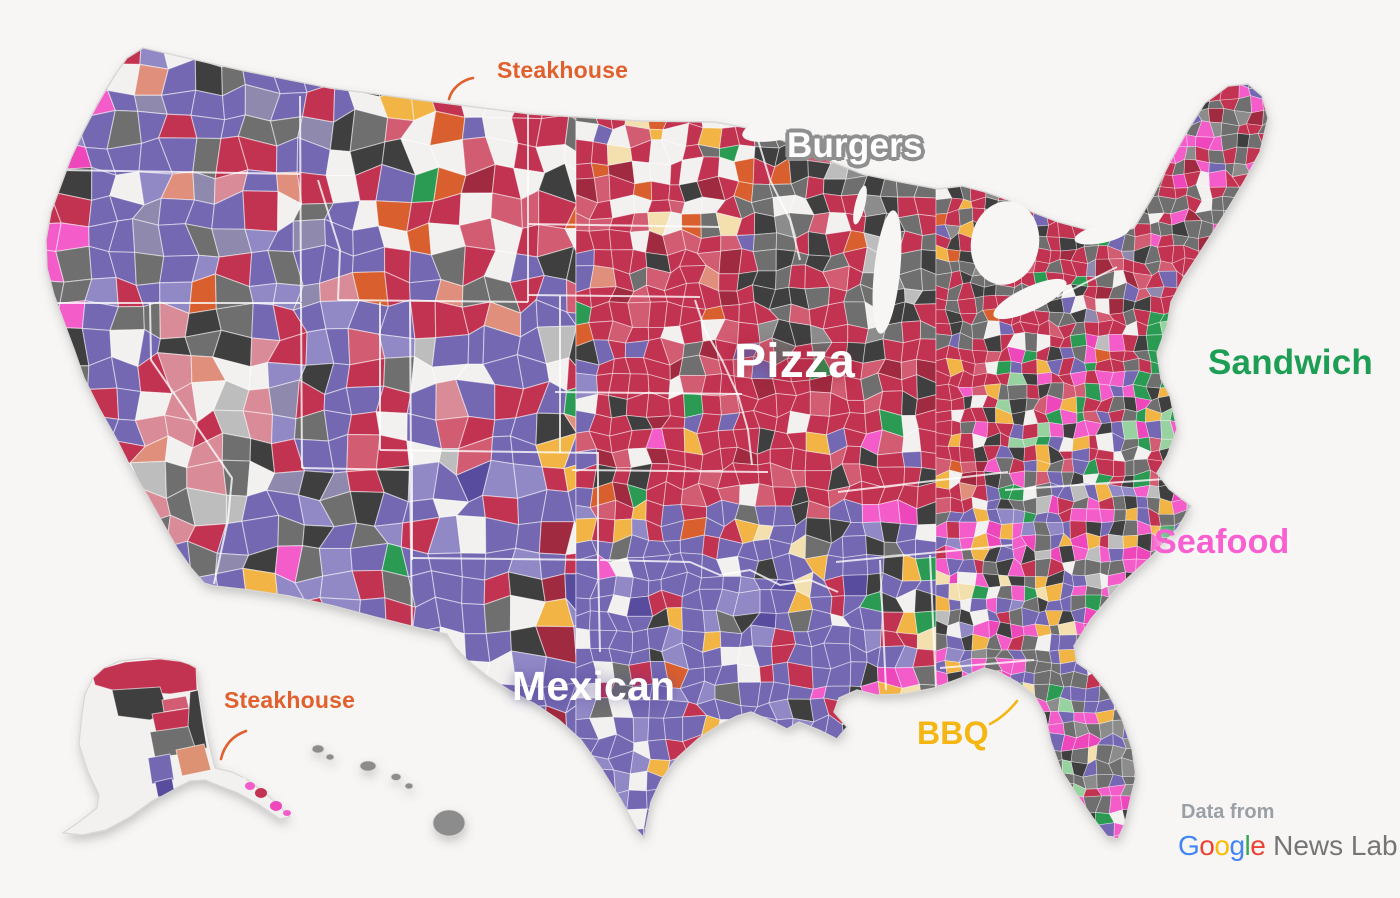 The width and height of the screenshot is (1400, 898). Describe the element at coordinates (563, 70) in the screenshot. I see `label-steakhouse-northwest: Steakhouse` at that location.